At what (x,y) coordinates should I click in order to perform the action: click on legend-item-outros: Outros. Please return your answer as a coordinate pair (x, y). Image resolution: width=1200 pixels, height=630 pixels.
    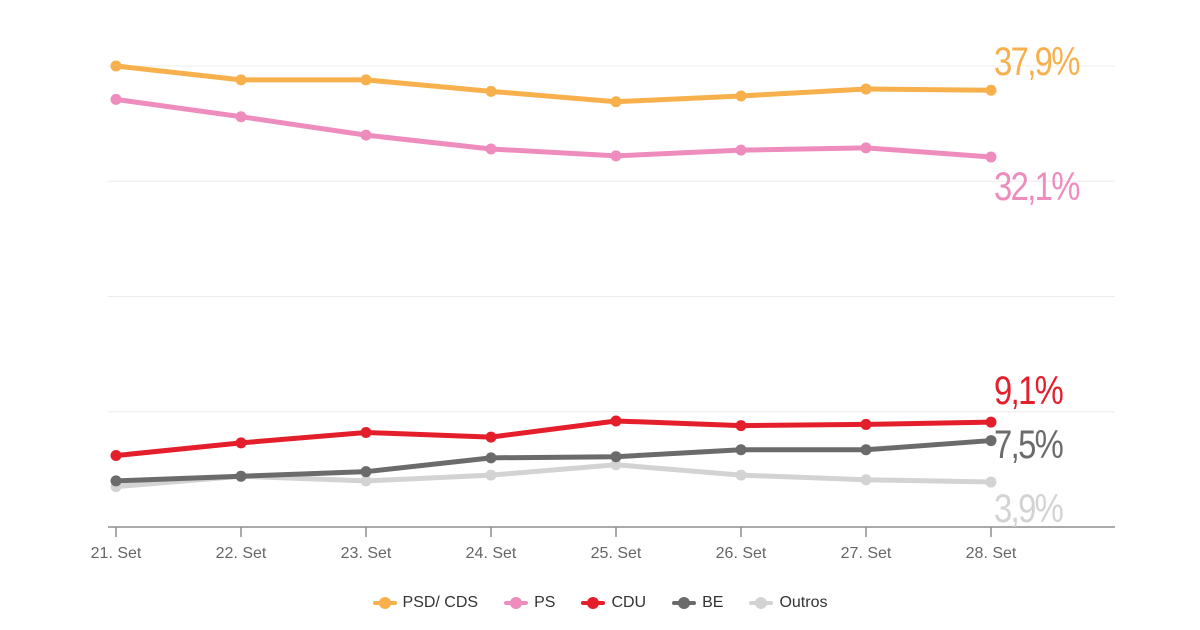
    Looking at the image, I should click on (788, 603).